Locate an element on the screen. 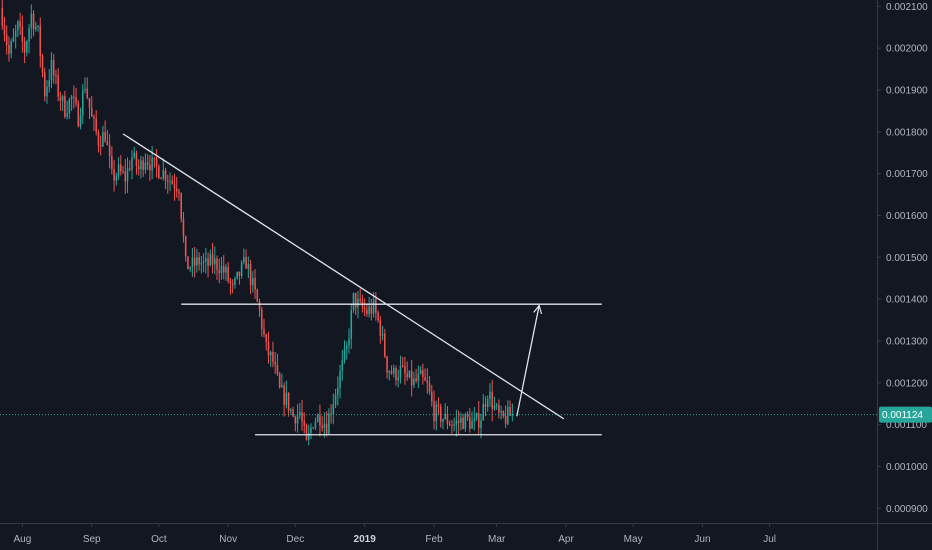 The width and height of the screenshot is (932, 550). price-tick-label: 0.001200 is located at coordinates (907, 383).